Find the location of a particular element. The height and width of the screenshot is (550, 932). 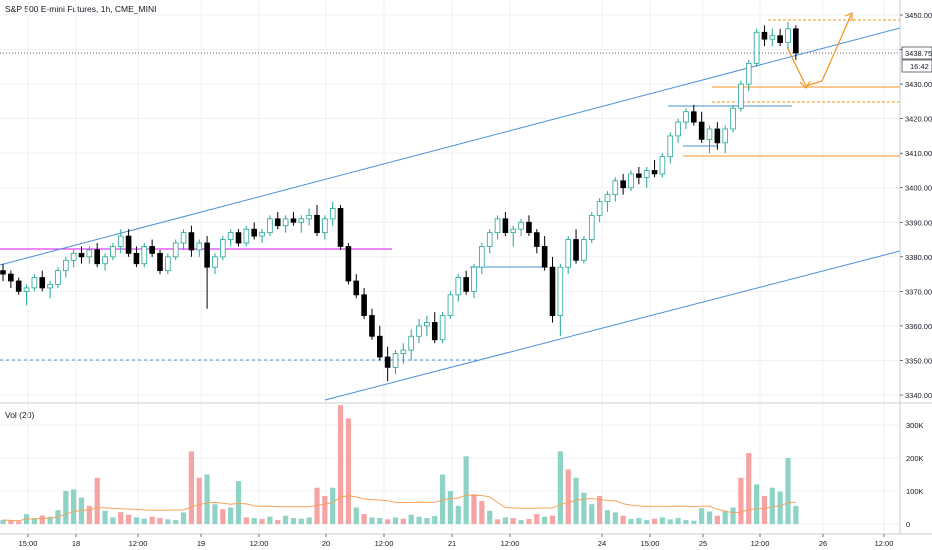

volume-tick-label: 100K is located at coordinates (915, 491).